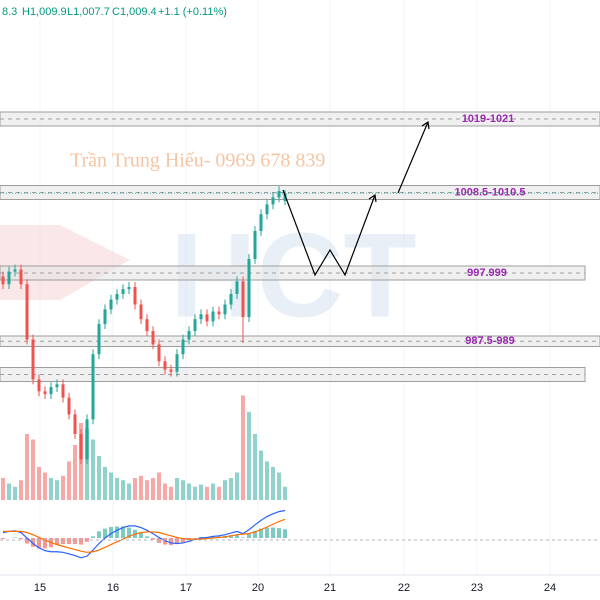  Describe the element at coordinates (40, 588) in the screenshot. I see `x-tick-label: 15` at that location.